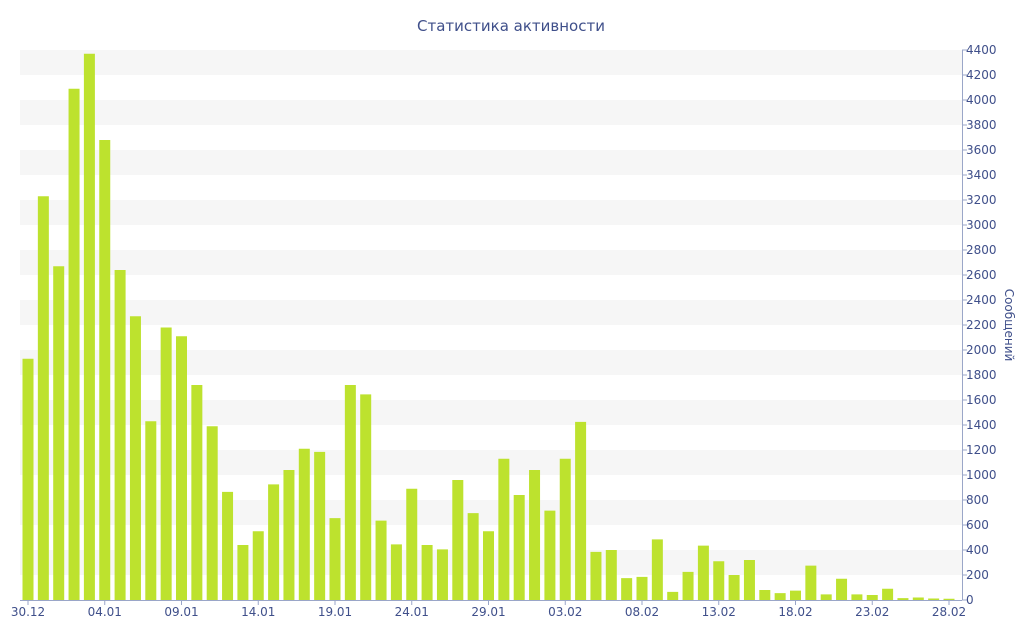  I want to click on y-tick-label: 2000, so click(981, 350).